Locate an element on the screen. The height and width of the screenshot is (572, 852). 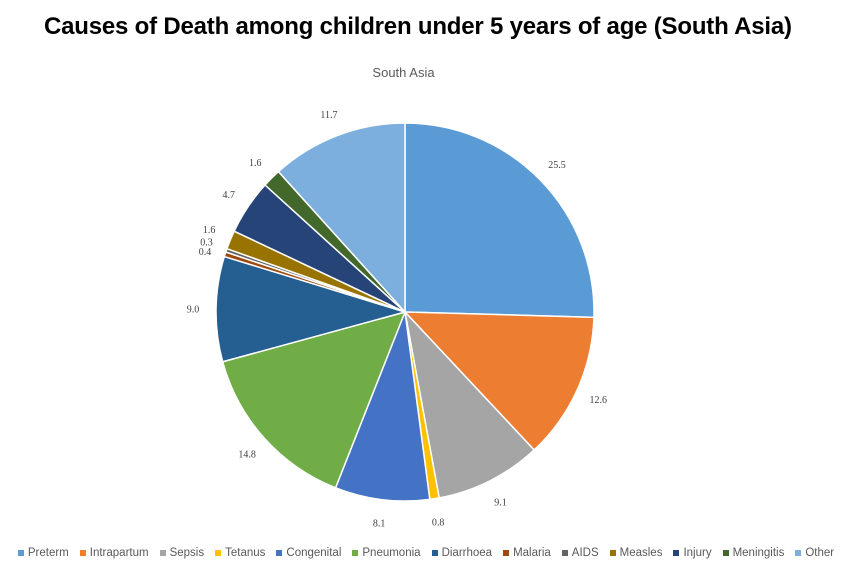
pie-slice-preterm is located at coordinates (499, 220).